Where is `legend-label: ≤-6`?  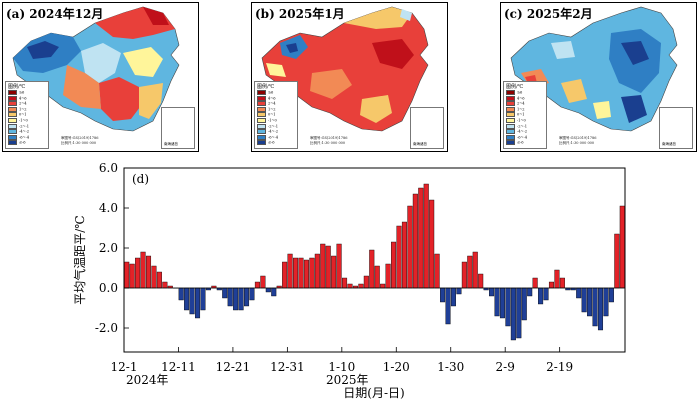
legend-label: ≤-6 is located at coordinates (520, 143).